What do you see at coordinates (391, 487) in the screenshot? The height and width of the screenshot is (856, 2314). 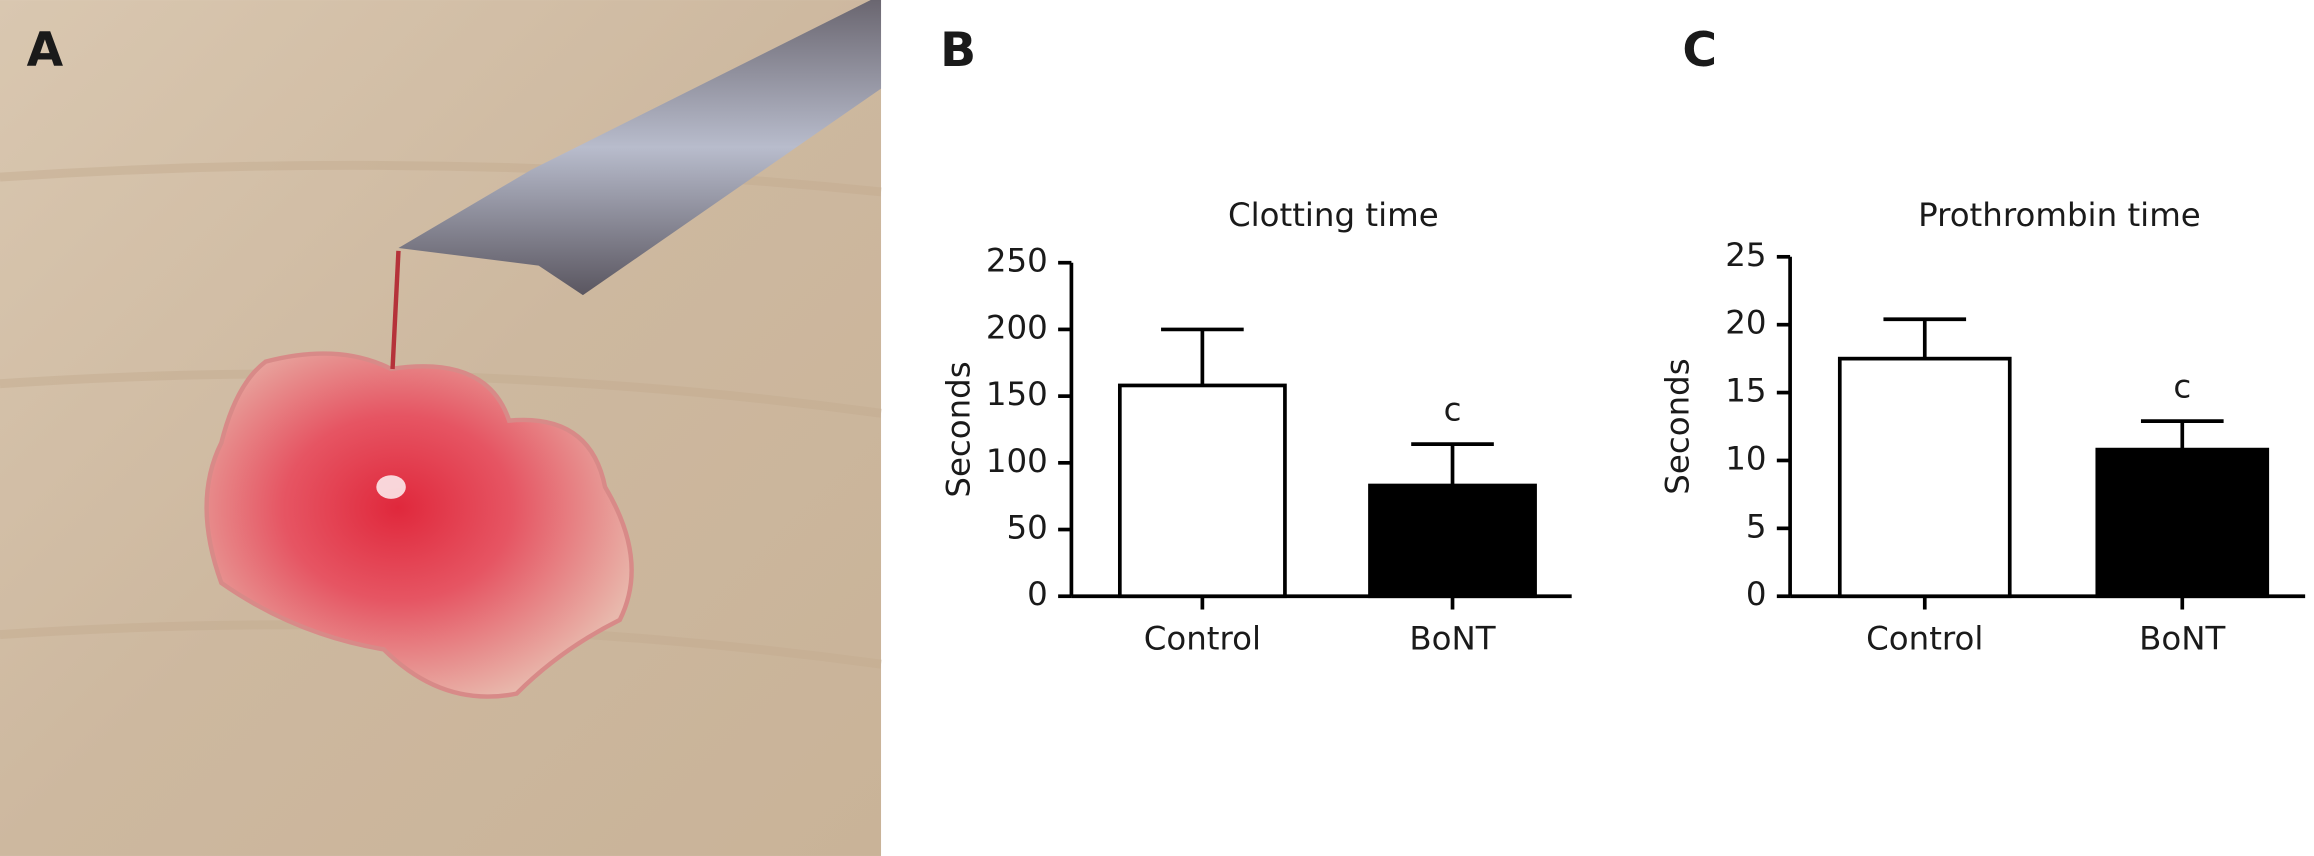 I see `highlight` at bounding box center [391, 487].